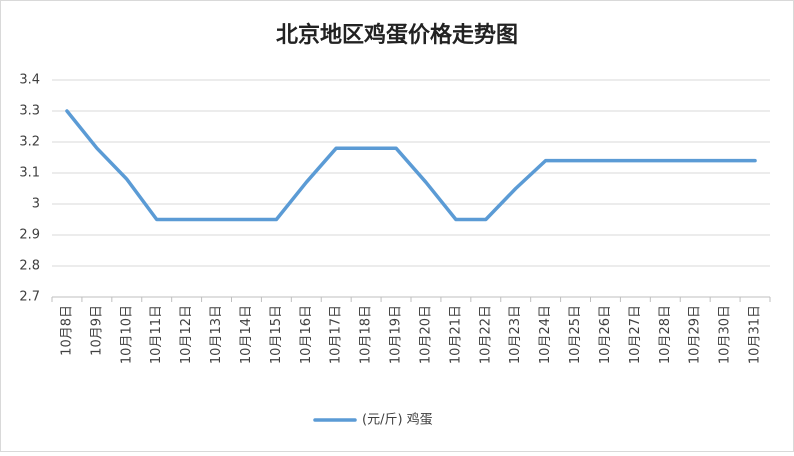  What do you see at coordinates (545, 334) in the screenshot?
I see `x-tick-label: 10月24日` at bounding box center [545, 334].